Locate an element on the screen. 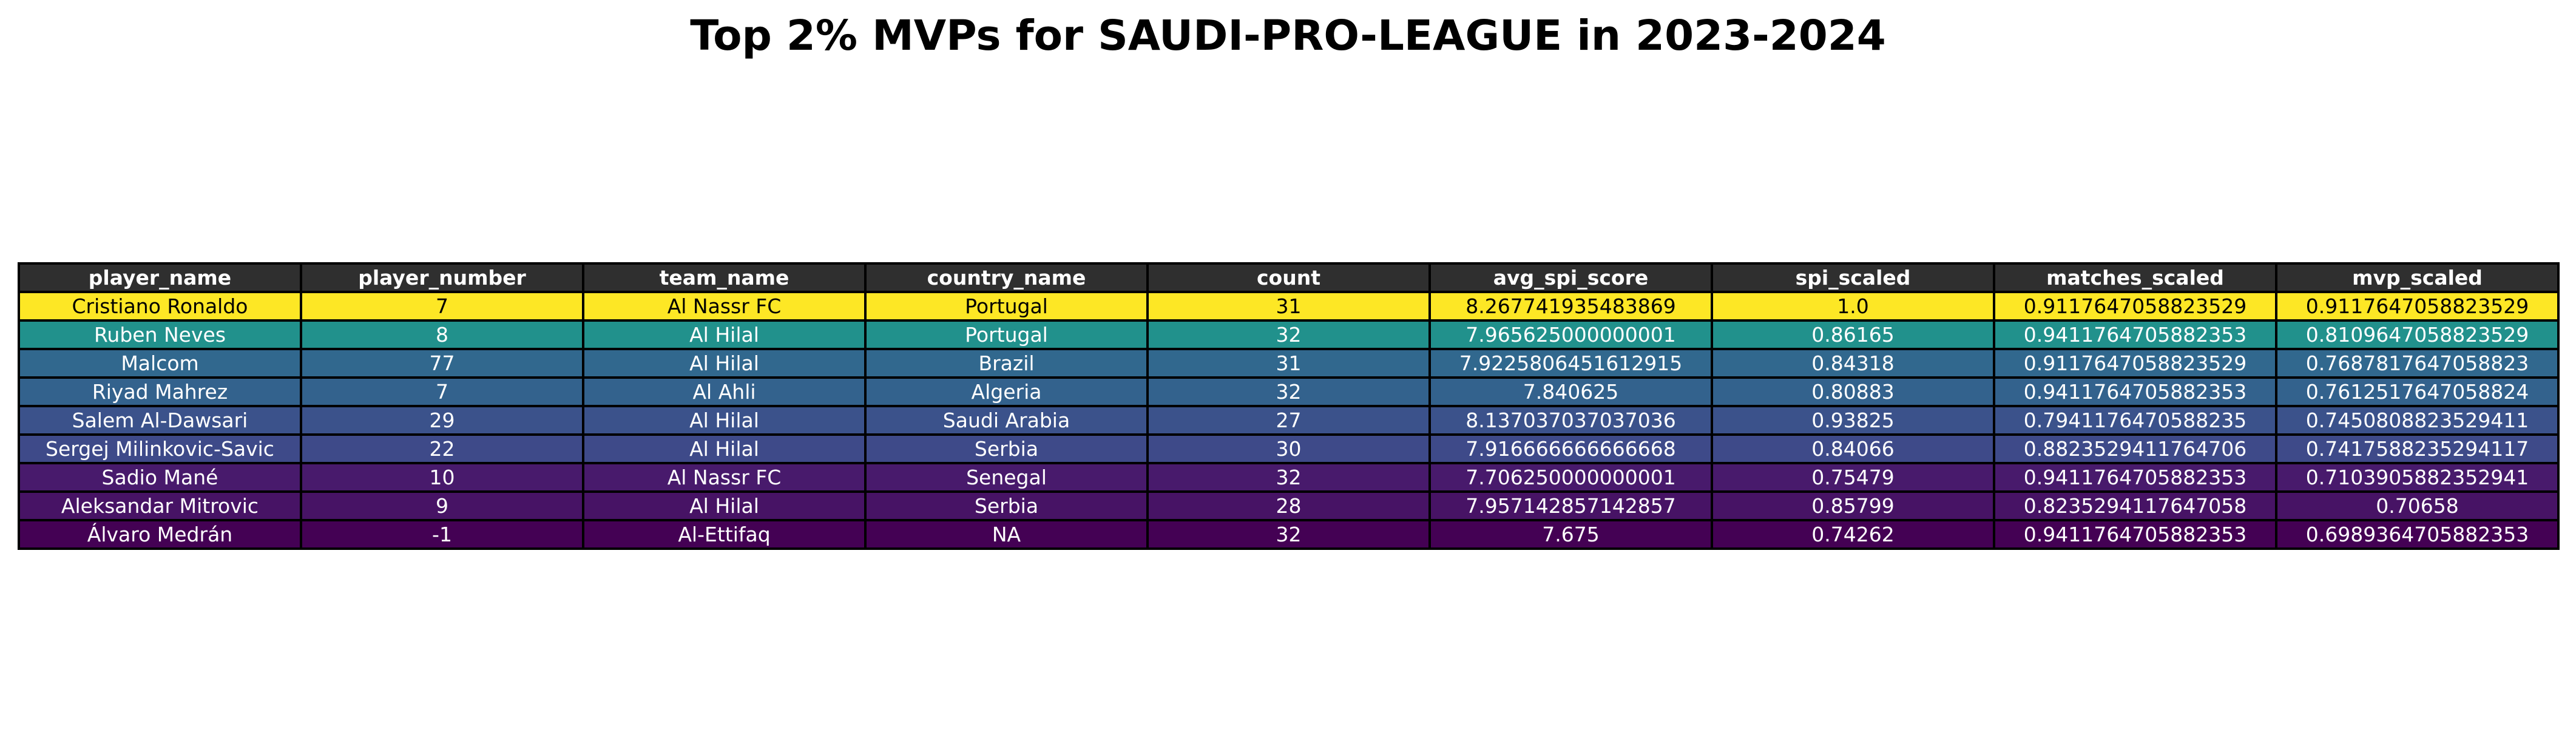 This screenshot has height=749, width=2576. table-cell-player-number: 22 is located at coordinates (442, 448).